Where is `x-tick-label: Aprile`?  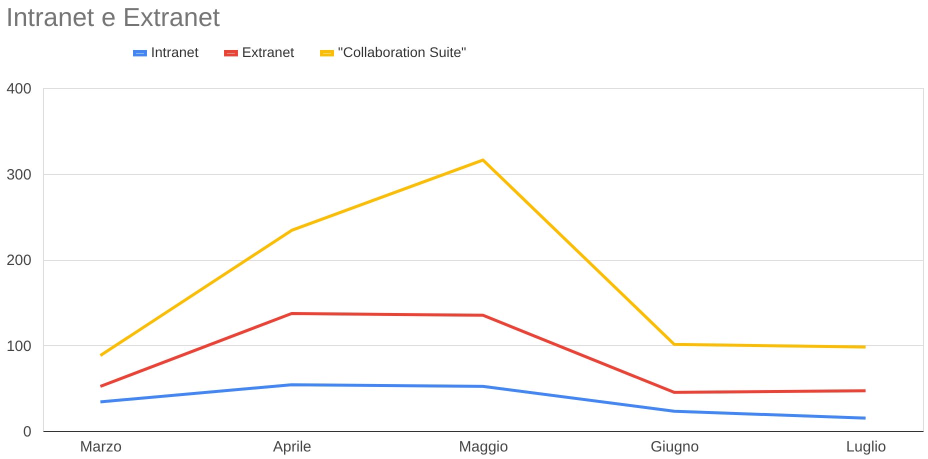 x-tick-label: Aprile is located at coordinates (292, 447).